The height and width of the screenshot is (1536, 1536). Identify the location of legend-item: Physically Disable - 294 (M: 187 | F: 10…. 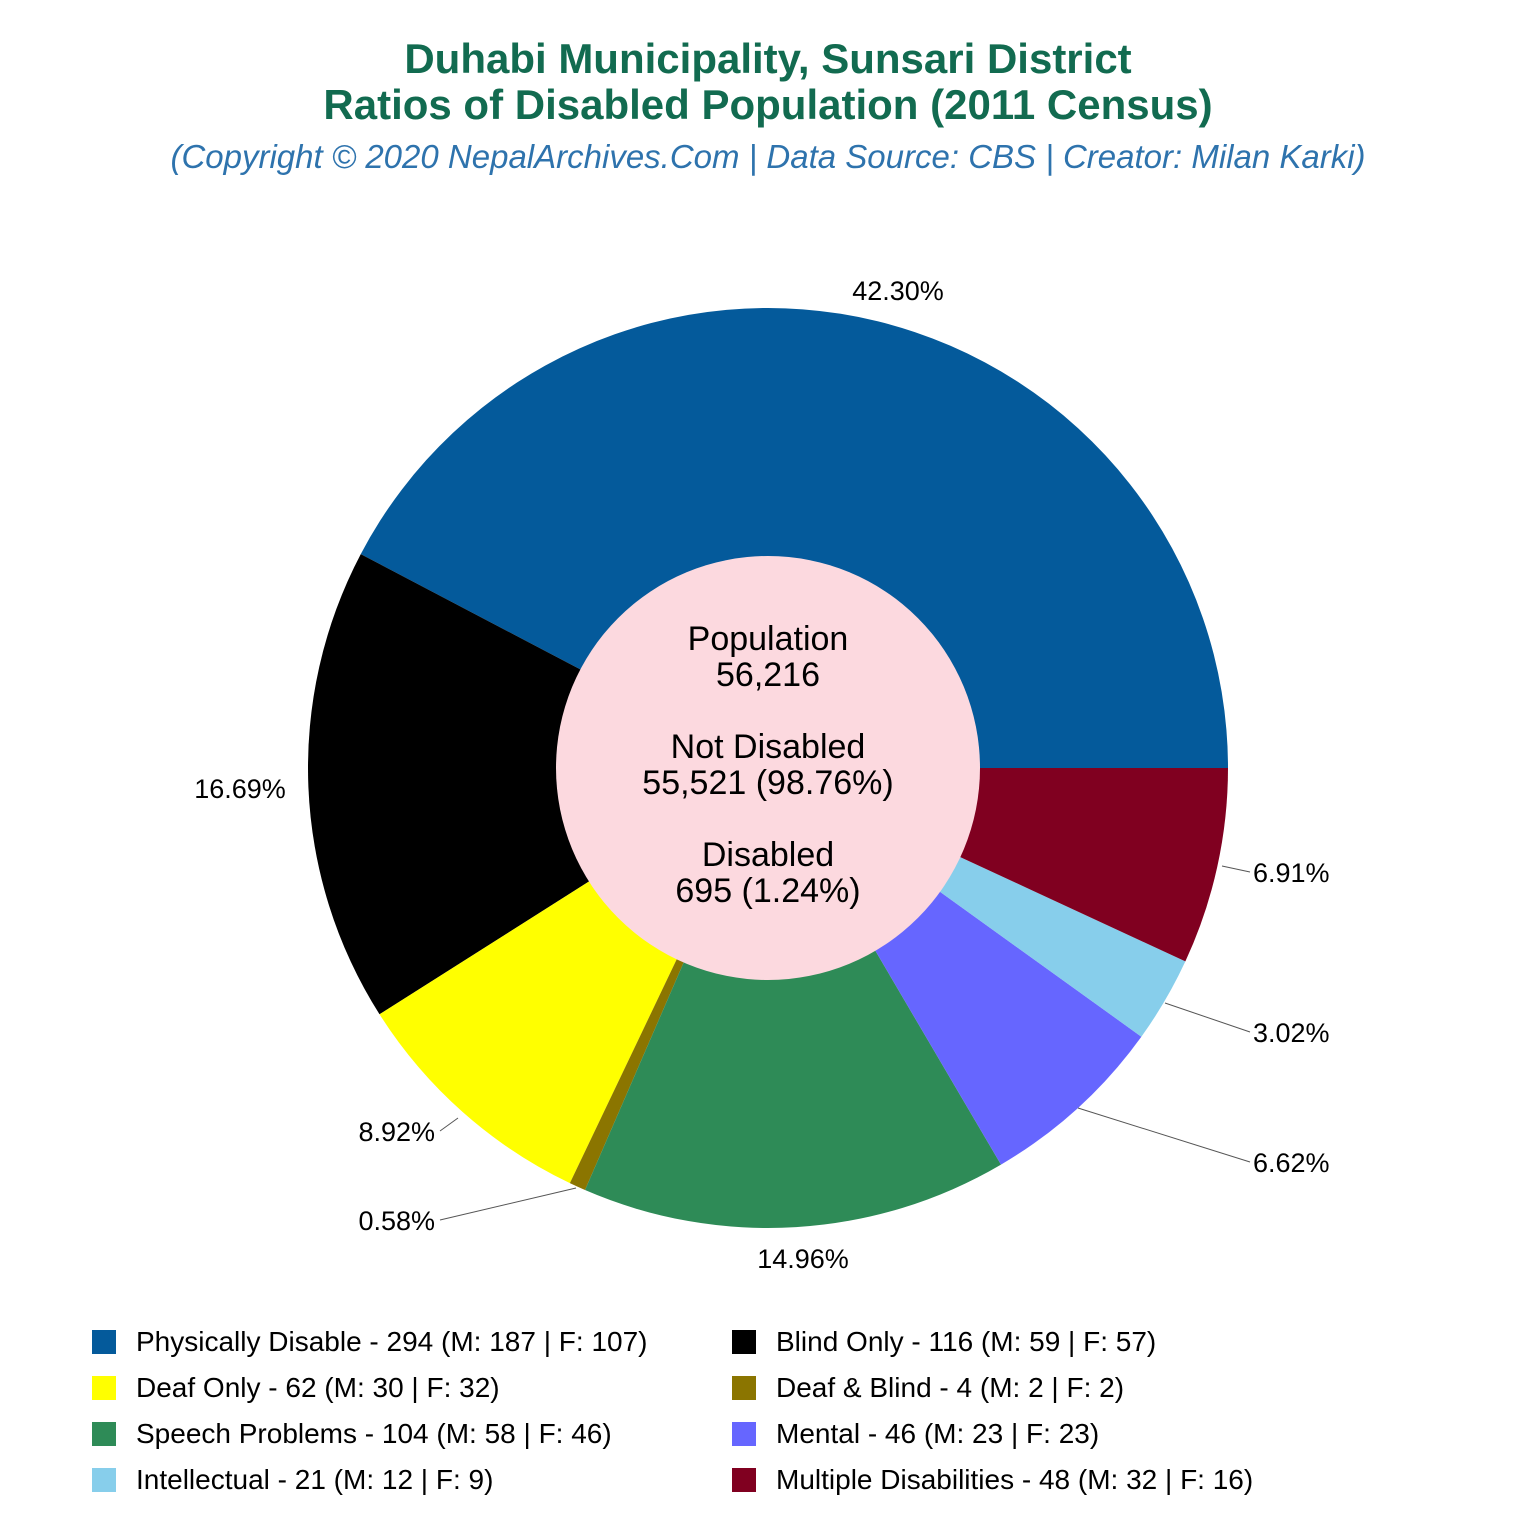
(369, 1342).